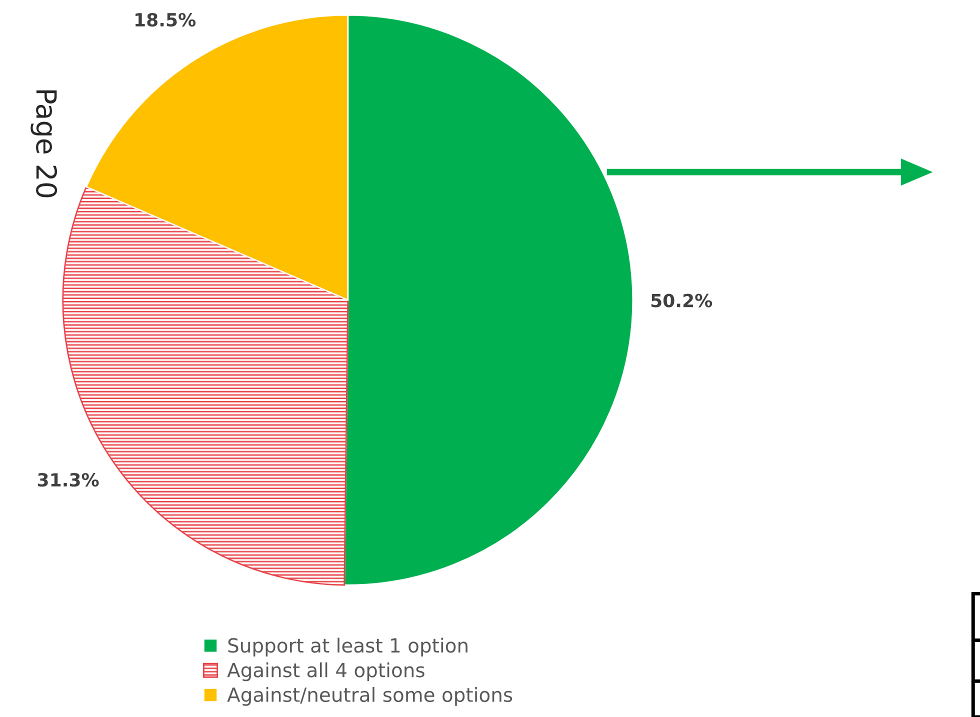 This screenshot has width=980, height=717. Describe the element at coordinates (369, 696) in the screenshot. I see `legend-label: Against/neutral some options` at that location.